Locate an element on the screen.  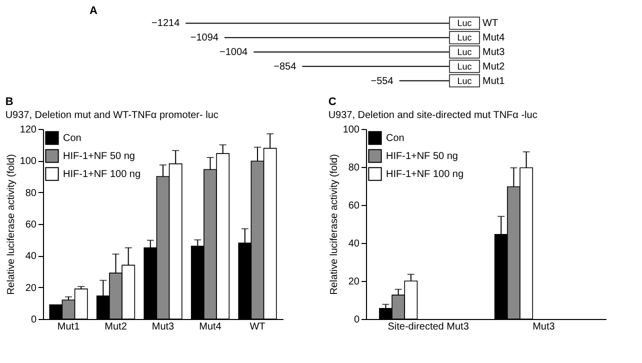
data-label: −1094 is located at coordinates (204, 38).